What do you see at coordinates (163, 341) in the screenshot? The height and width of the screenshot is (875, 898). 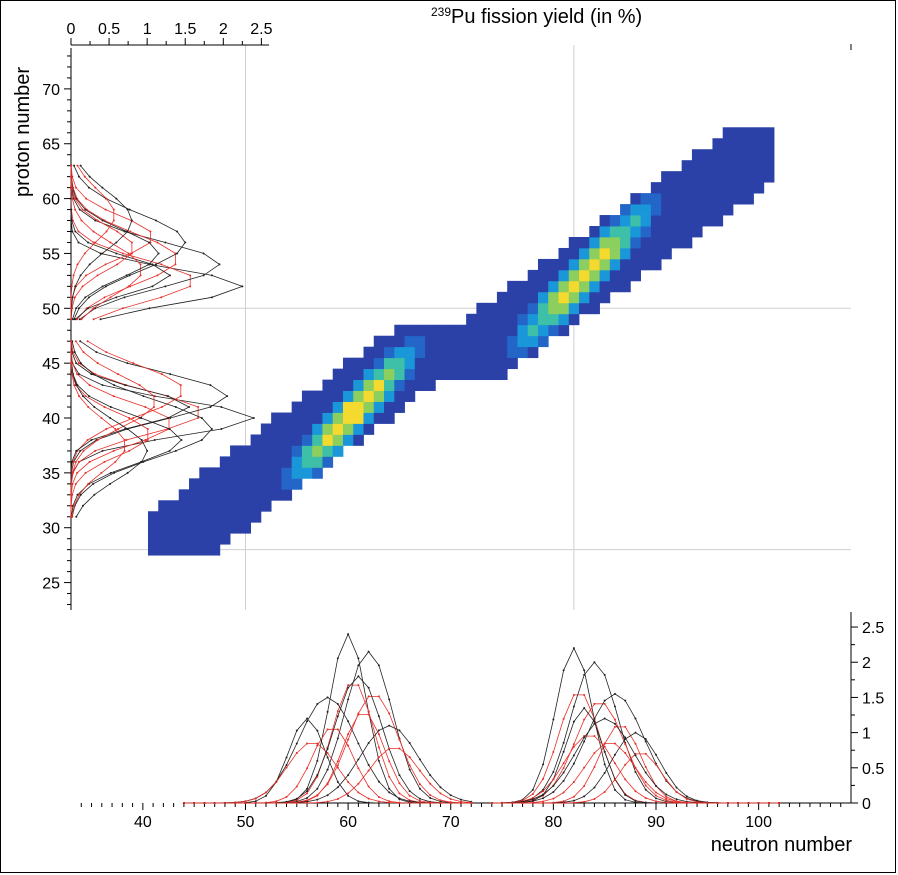 I see `proton-yield-lines` at bounding box center [163, 341].